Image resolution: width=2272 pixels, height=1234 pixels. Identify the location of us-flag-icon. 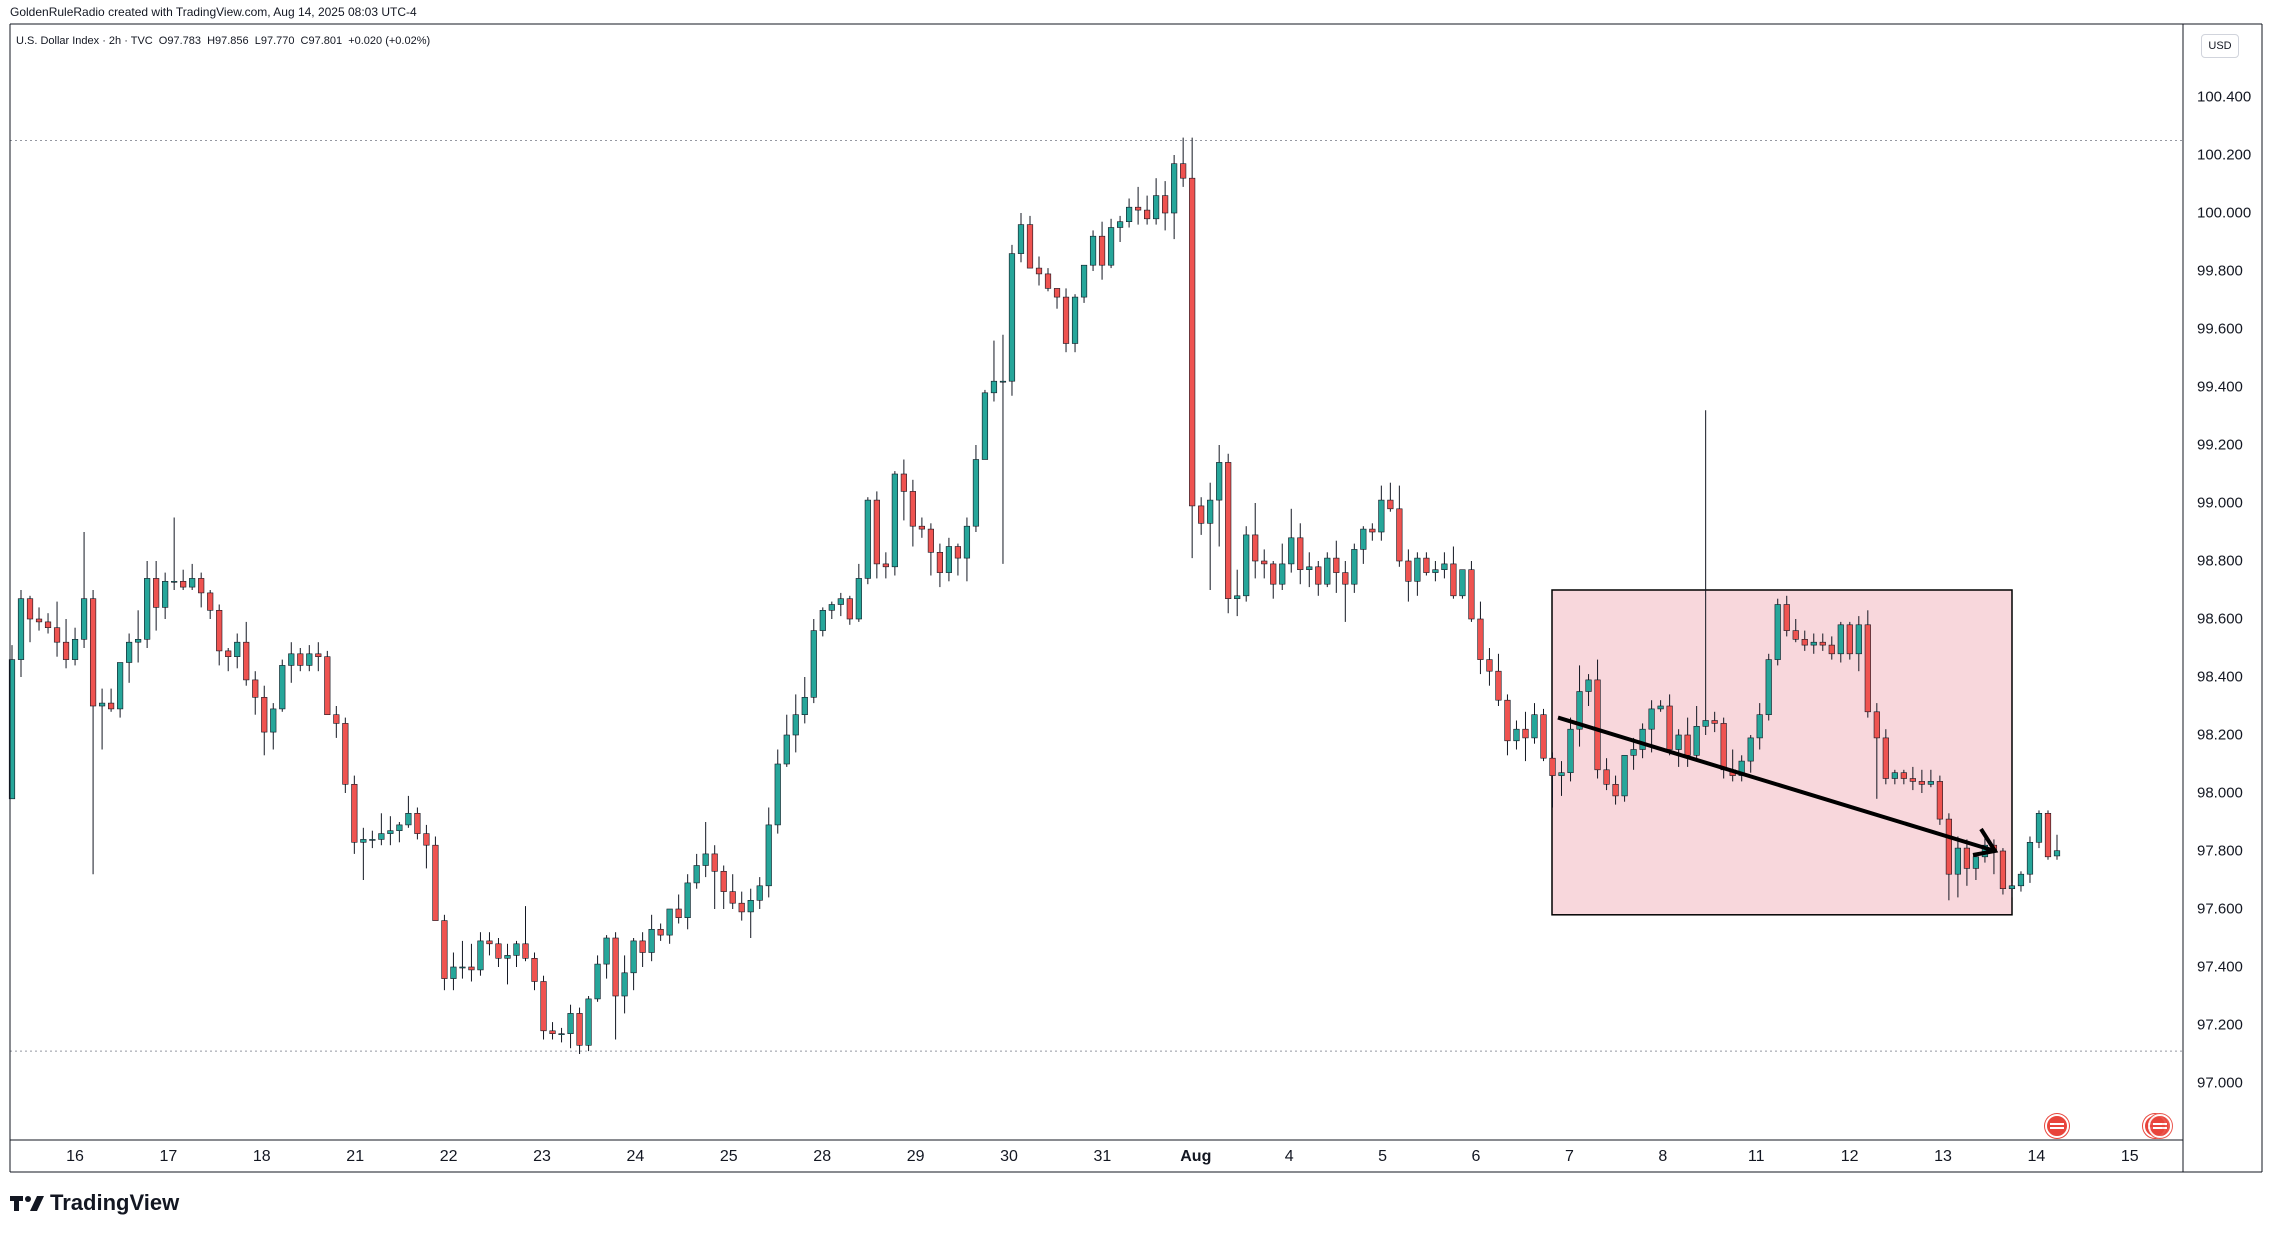
(2057, 1126).